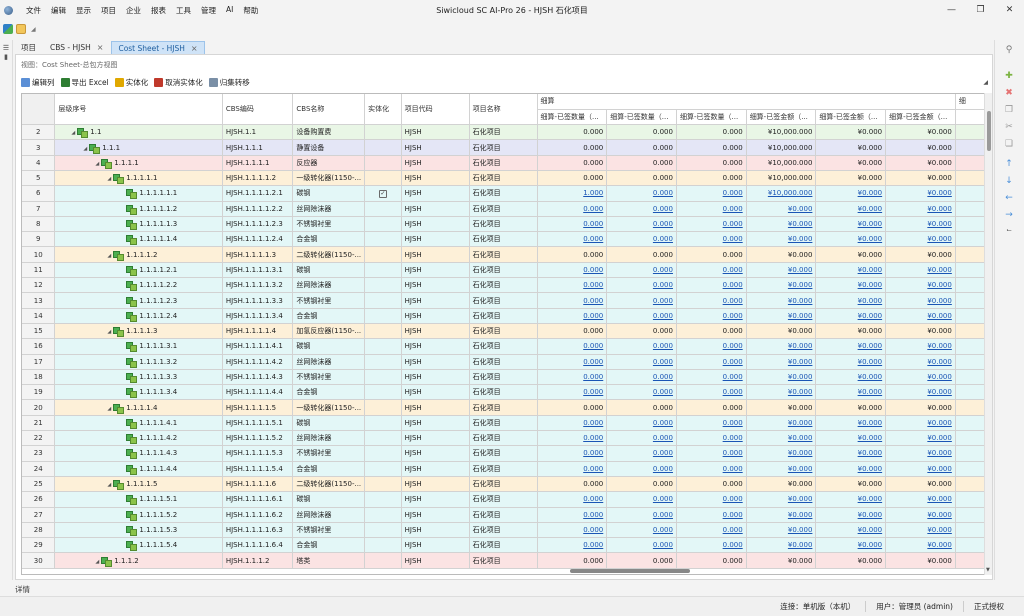 The width and height of the screenshot is (1024, 616). Describe the element at coordinates (138, 407) in the screenshot. I see `tree-cell: ◢ 1.1.1.1.4` at that location.